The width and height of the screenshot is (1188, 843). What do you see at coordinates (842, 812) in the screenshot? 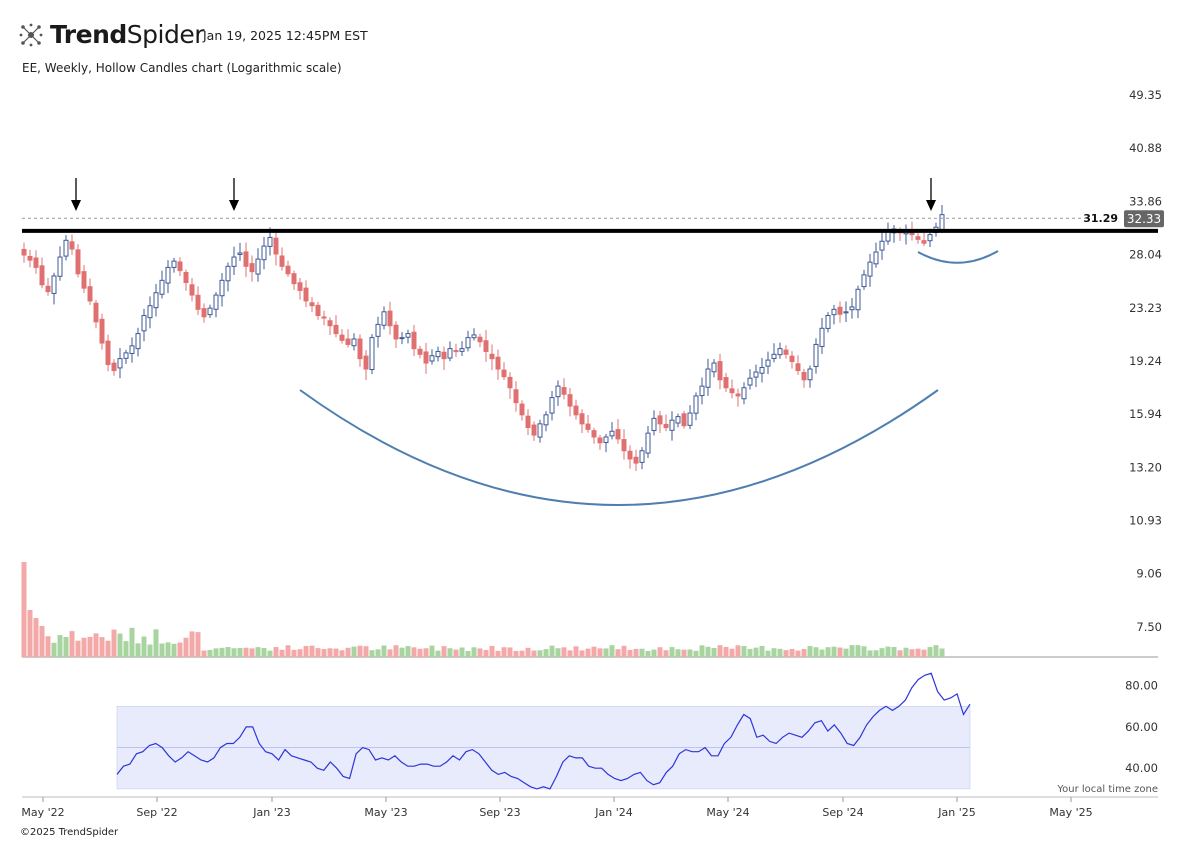
I see `x-tick-label: Sep '24` at bounding box center [842, 812].